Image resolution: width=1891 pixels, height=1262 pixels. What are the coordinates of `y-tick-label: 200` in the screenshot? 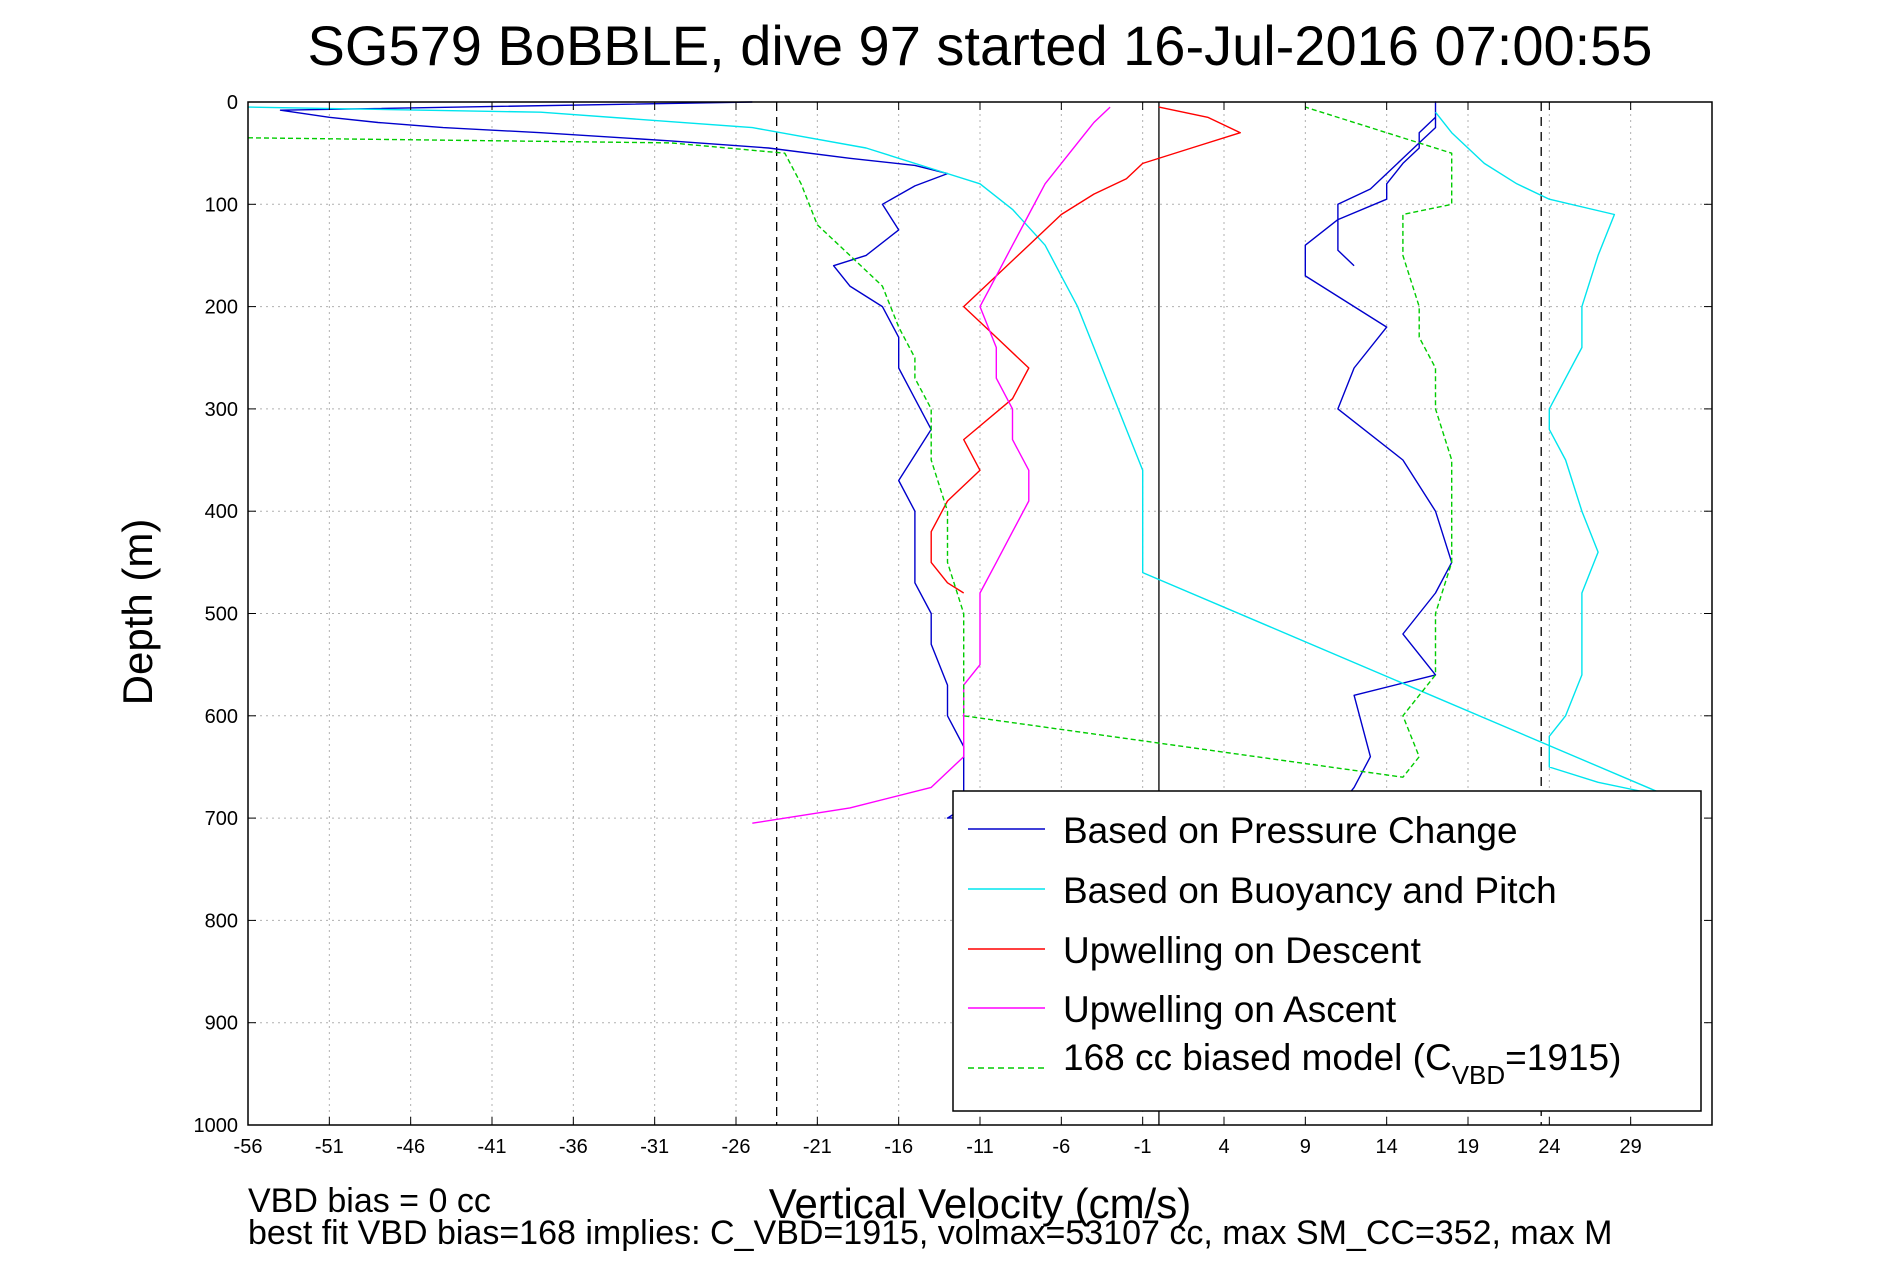 It's located at (221, 308).